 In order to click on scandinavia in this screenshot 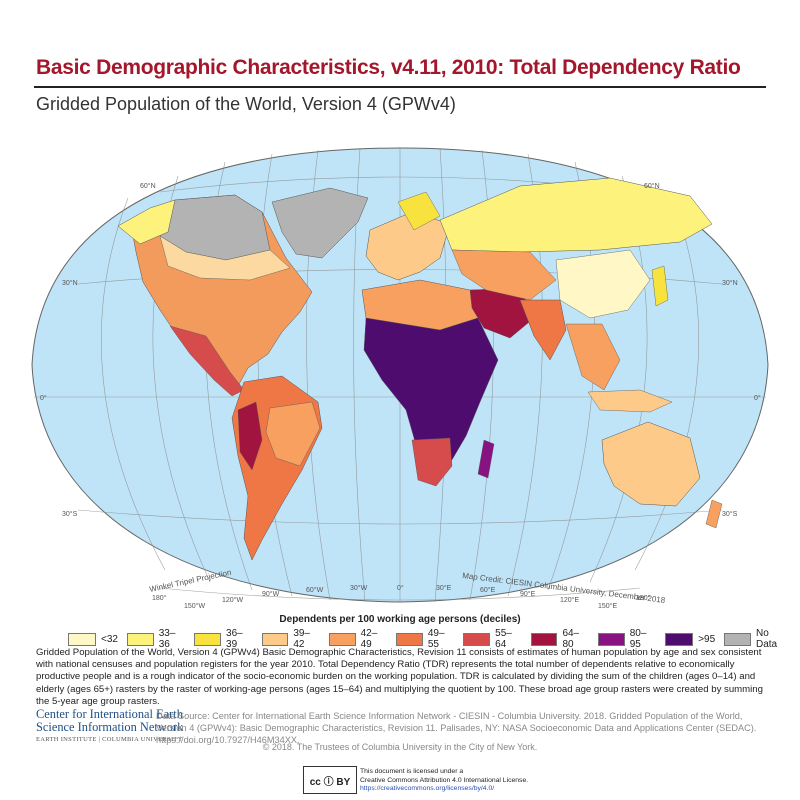, I will do `click(419, 211)`.